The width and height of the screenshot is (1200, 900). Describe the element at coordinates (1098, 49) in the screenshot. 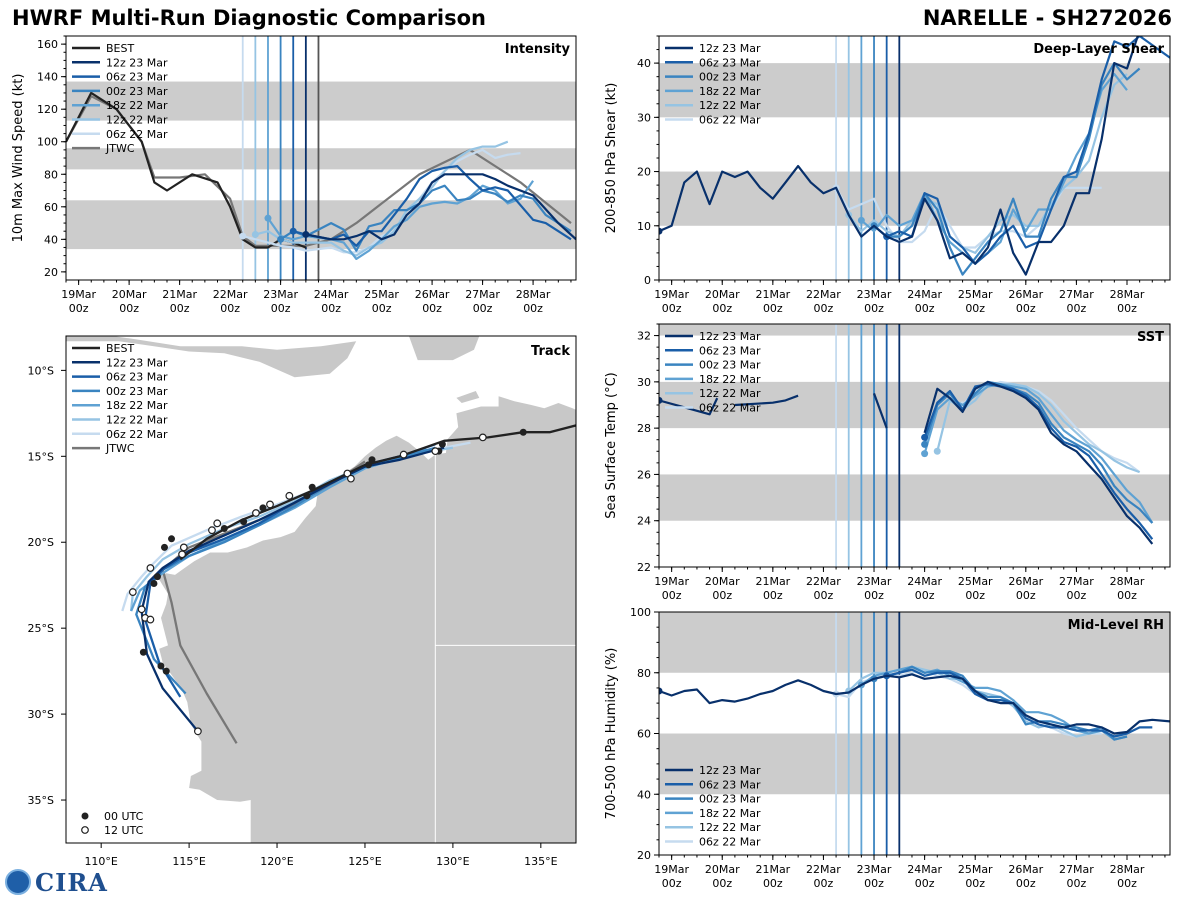

I see `panel-title: Deep-Layer Shear` at that location.